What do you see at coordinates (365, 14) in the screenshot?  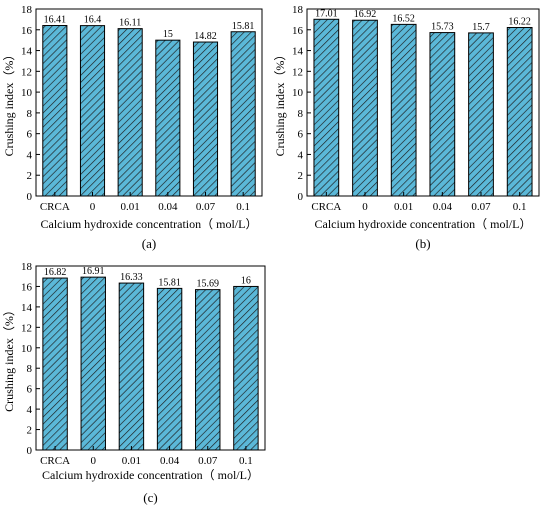 I see `data-label: 16.92` at bounding box center [365, 14].